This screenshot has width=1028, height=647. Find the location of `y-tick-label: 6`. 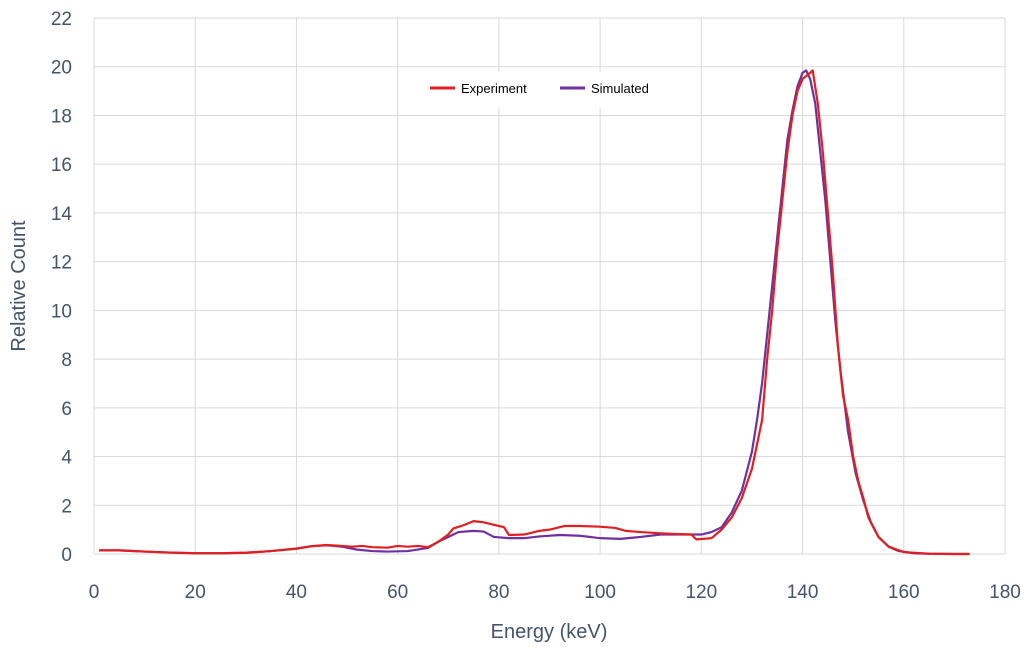

y-tick-label: 6 is located at coordinates (66, 409).